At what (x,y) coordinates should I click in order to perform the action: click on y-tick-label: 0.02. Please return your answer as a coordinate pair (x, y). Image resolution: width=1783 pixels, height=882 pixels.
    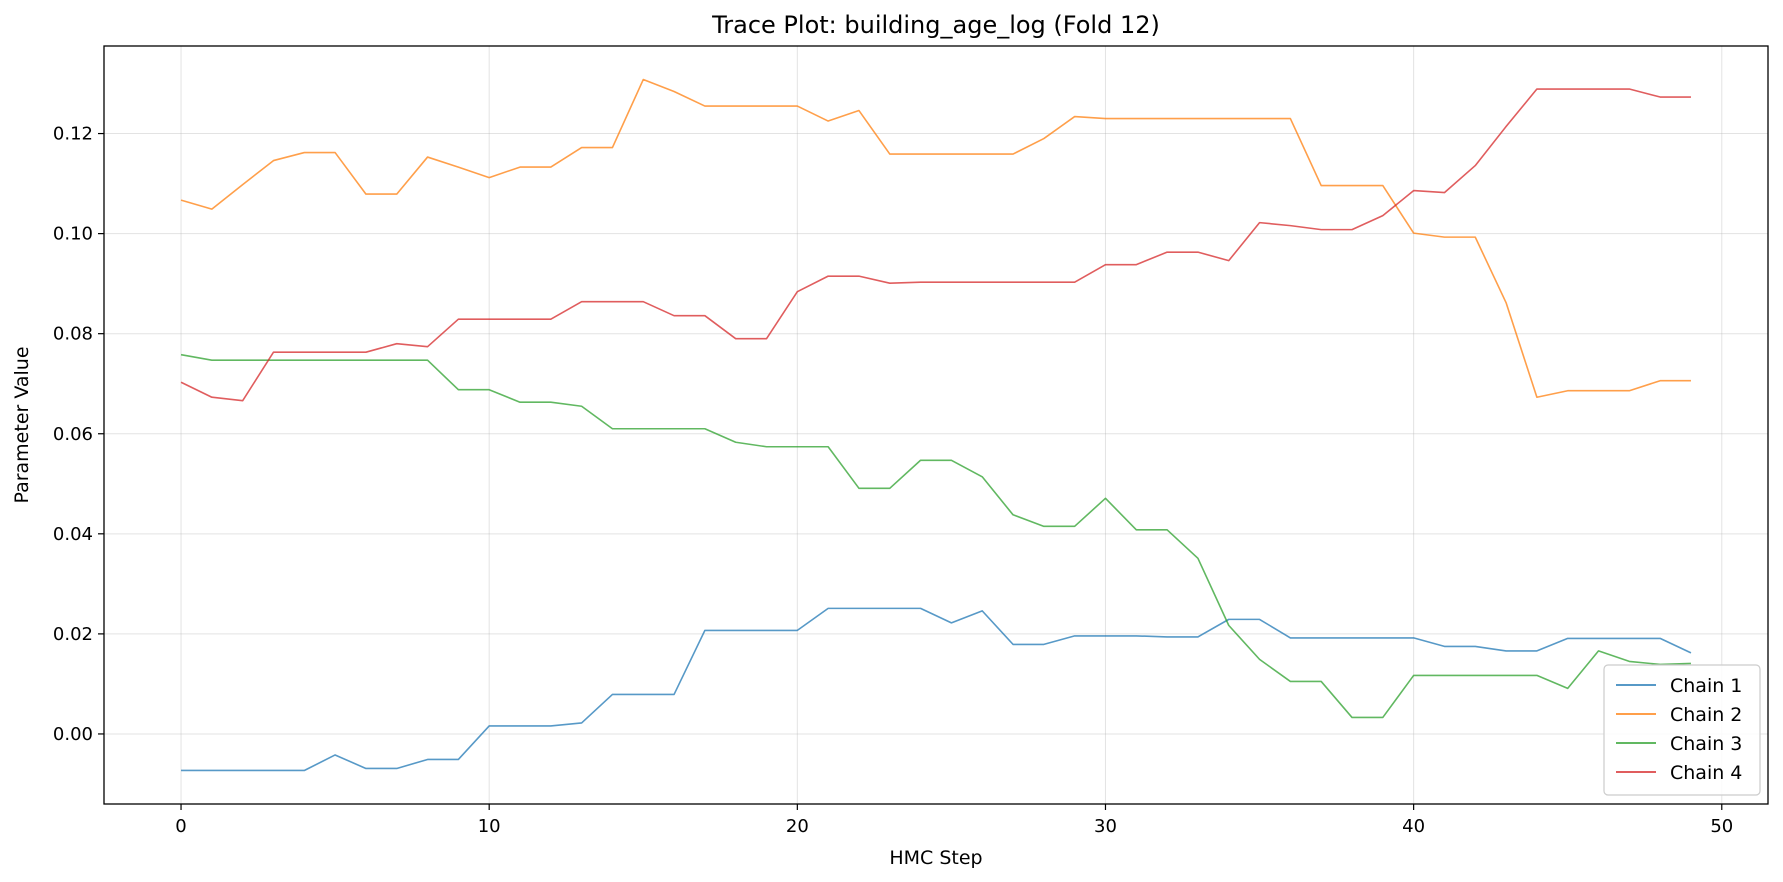
    Looking at the image, I should click on (73, 634).